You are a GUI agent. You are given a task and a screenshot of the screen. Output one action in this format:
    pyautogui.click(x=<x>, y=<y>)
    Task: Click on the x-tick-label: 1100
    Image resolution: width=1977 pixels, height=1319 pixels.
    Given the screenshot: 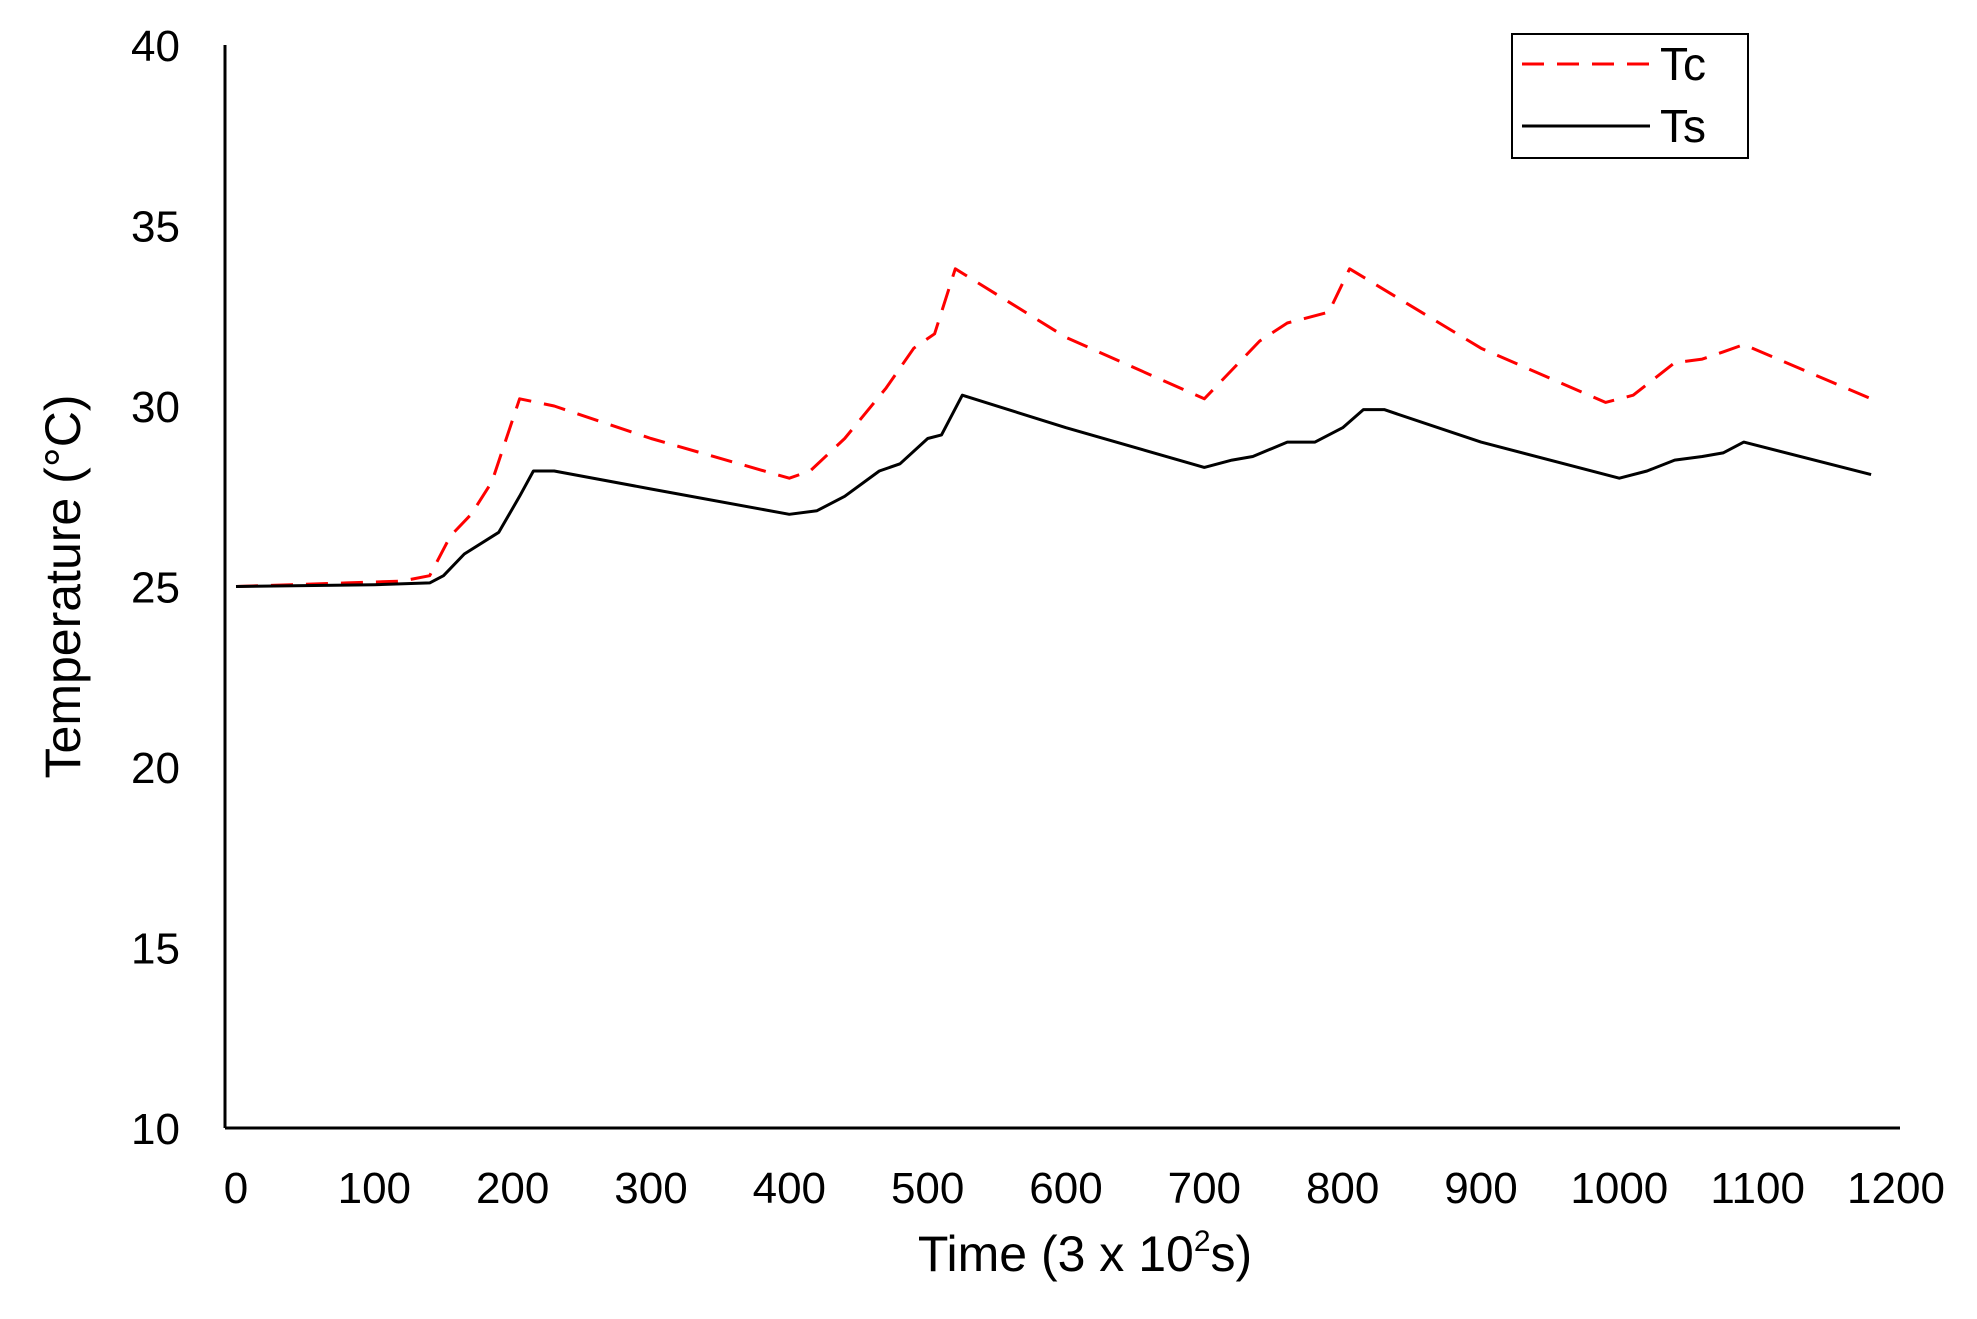 What is the action you would take?
    pyautogui.click(x=1757, y=1188)
    